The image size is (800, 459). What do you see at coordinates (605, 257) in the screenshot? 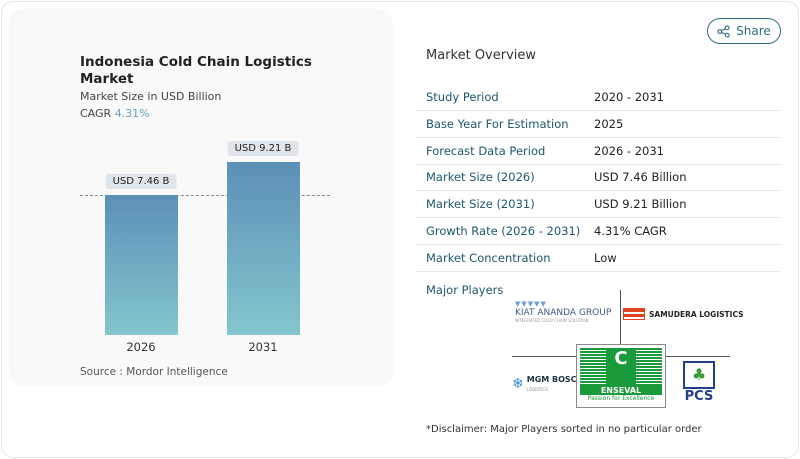
I see `row-value: Low` at bounding box center [605, 257].